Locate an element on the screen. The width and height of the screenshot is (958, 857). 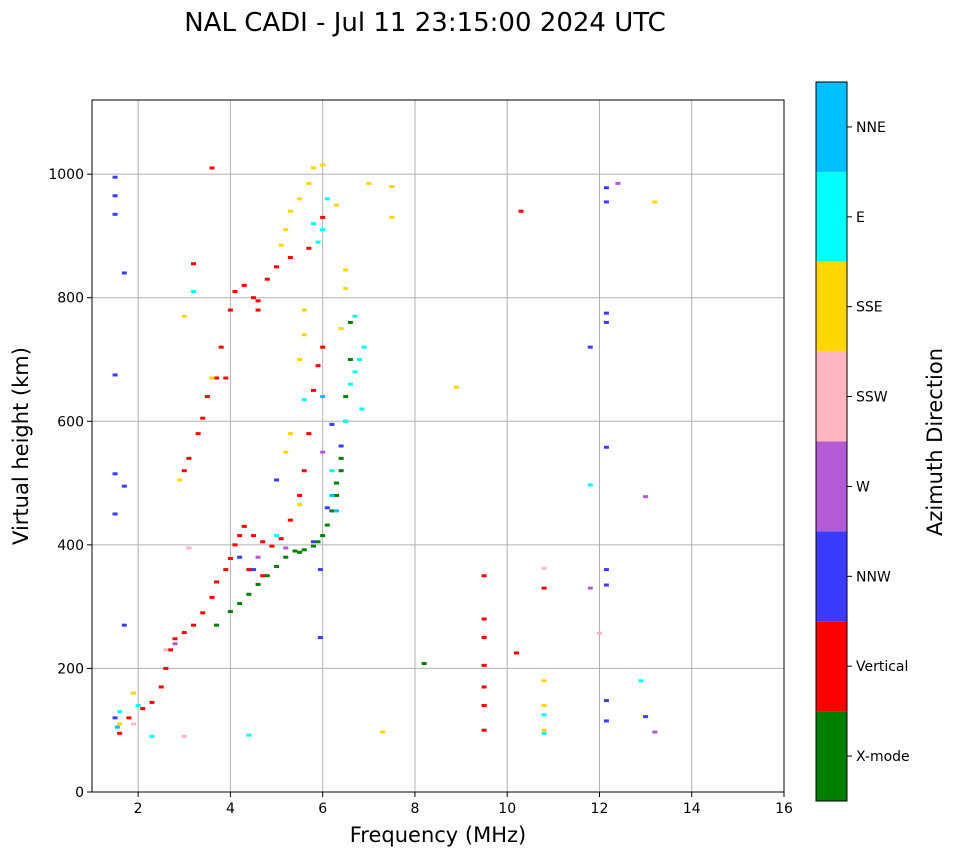
x-tick-label: 6 is located at coordinates (322, 809).